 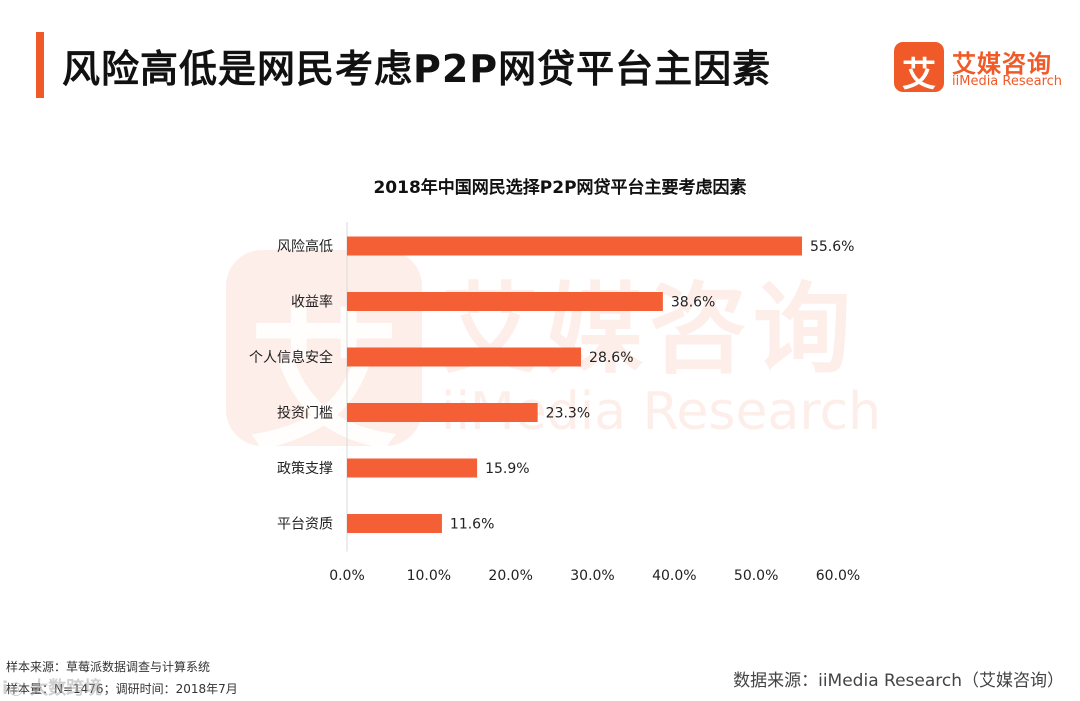 I want to click on category-label: 个人信息安全, so click(x=291, y=357).